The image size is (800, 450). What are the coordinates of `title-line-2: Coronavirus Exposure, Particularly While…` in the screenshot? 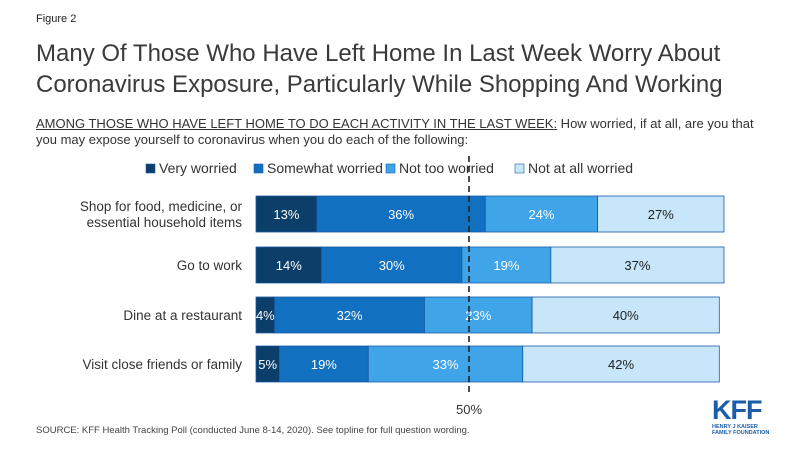 It's located at (379, 84).